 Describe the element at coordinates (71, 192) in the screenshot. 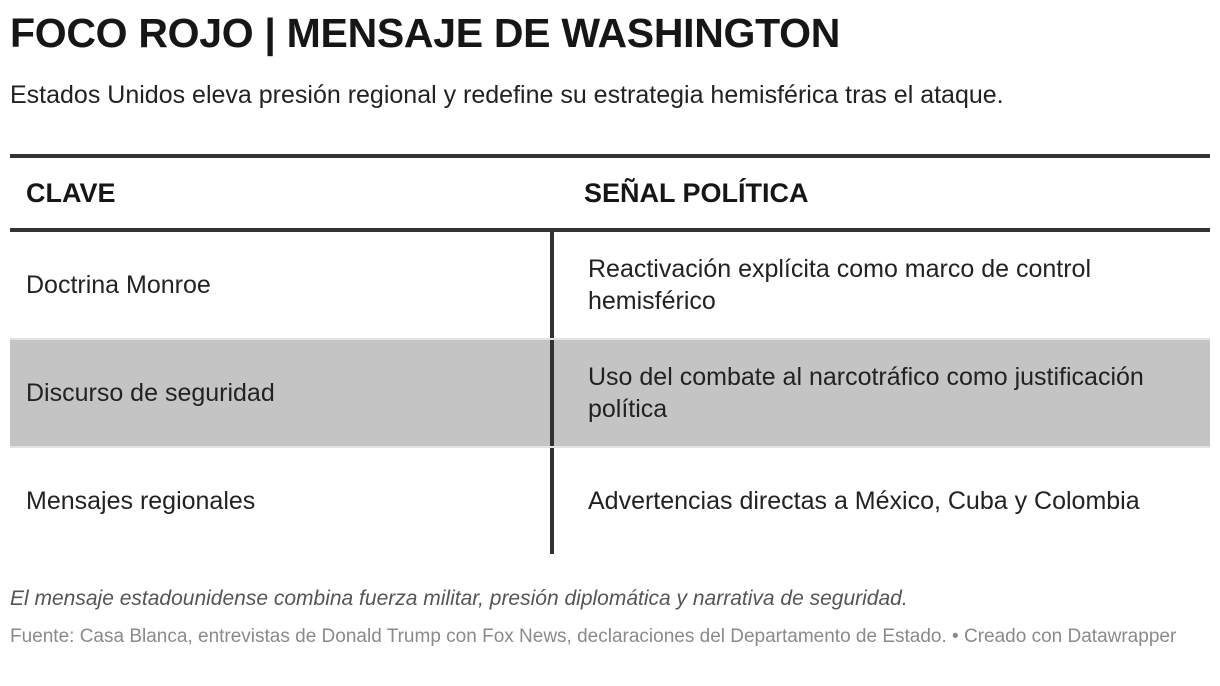

I see `column-header-clave: CLAVE` at that location.